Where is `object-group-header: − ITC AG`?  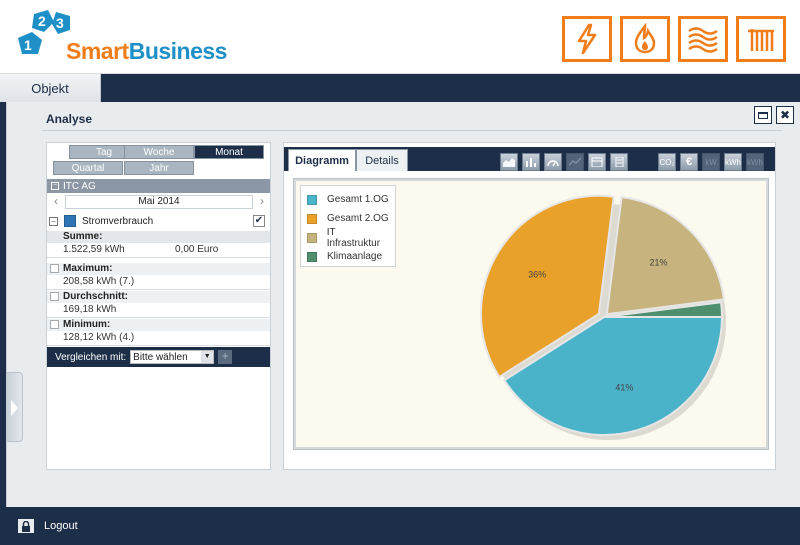 object-group-header: − ITC AG is located at coordinates (158, 186).